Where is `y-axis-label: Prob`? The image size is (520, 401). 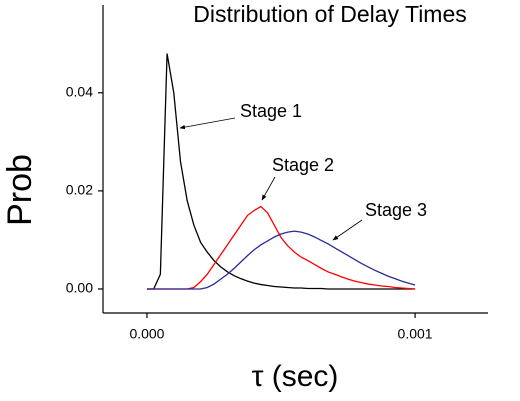
y-axis-label: Prob is located at coordinates (20, 190).